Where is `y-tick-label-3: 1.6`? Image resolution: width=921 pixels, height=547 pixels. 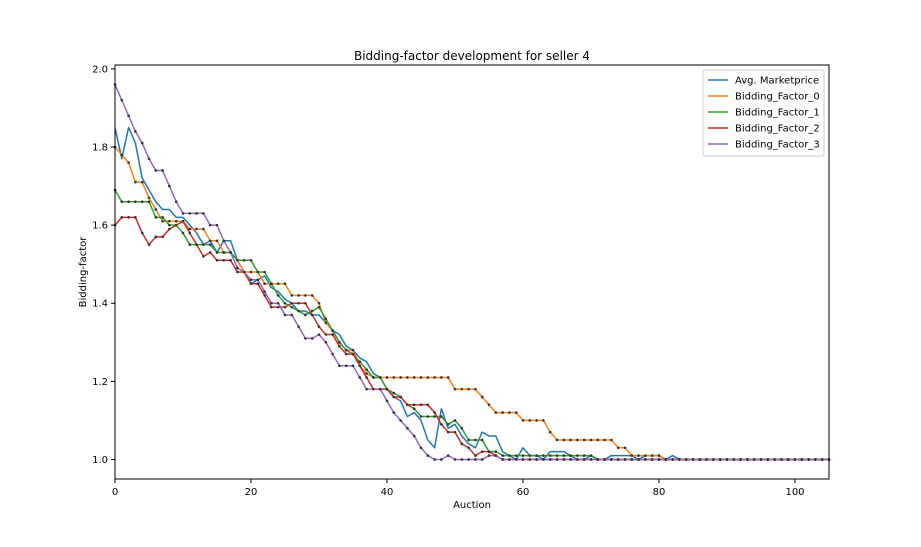 y-tick-label-3: 1.6 is located at coordinates (100, 226).